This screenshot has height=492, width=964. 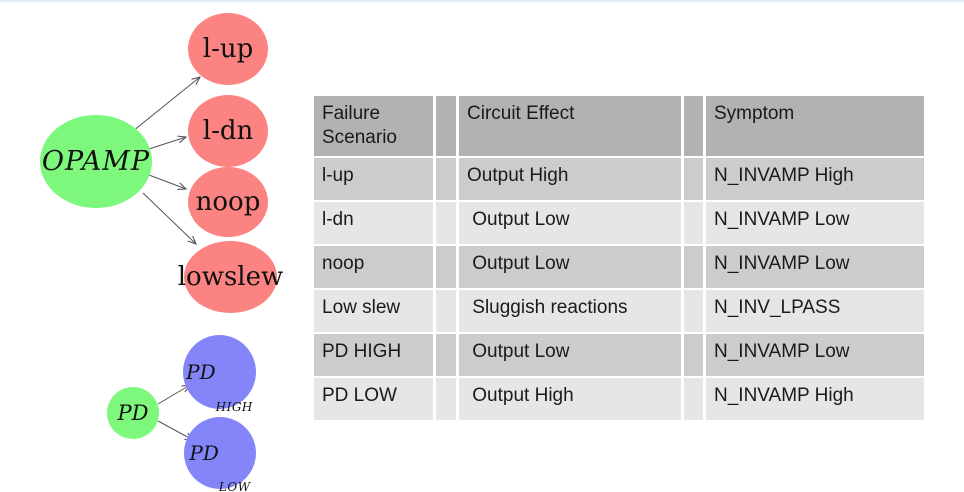 I want to click on table-header-symptom: Symptom, so click(x=815, y=126).